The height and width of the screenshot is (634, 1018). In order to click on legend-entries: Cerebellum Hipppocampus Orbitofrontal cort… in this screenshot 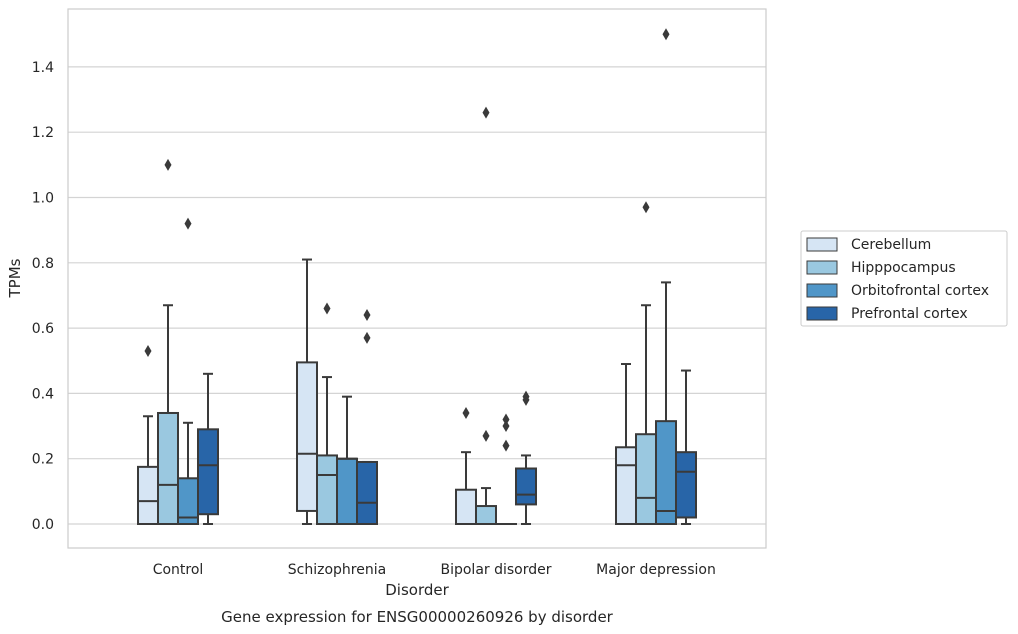, I will do `click(897, 279)`.